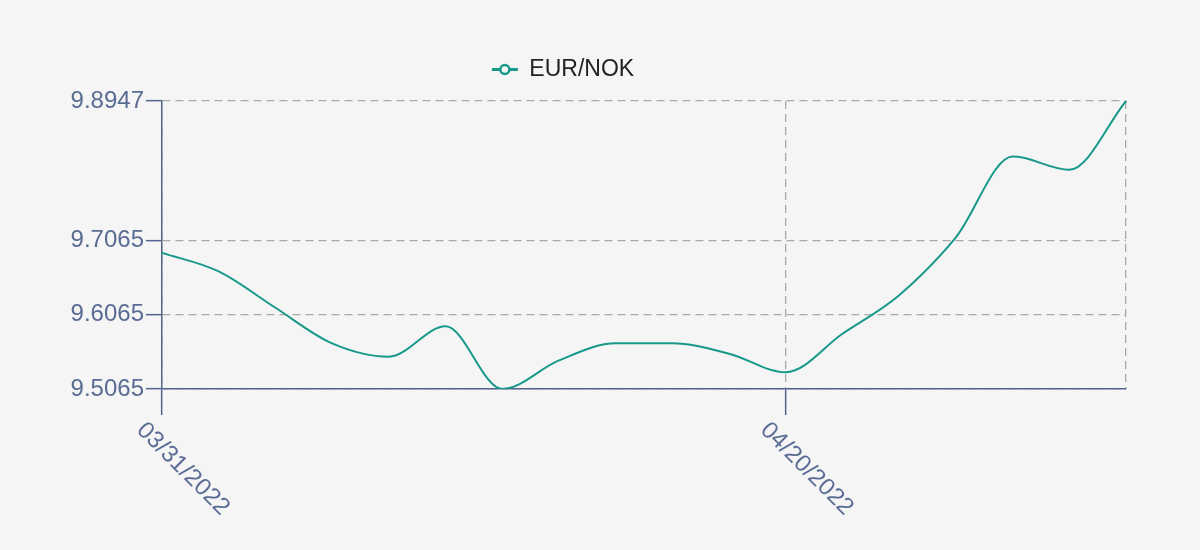 This screenshot has height=550, width=1200. Describe the element at coordinates (107, 99) in the screenshot. I see `y-tick-label: 9.8947` at that location.